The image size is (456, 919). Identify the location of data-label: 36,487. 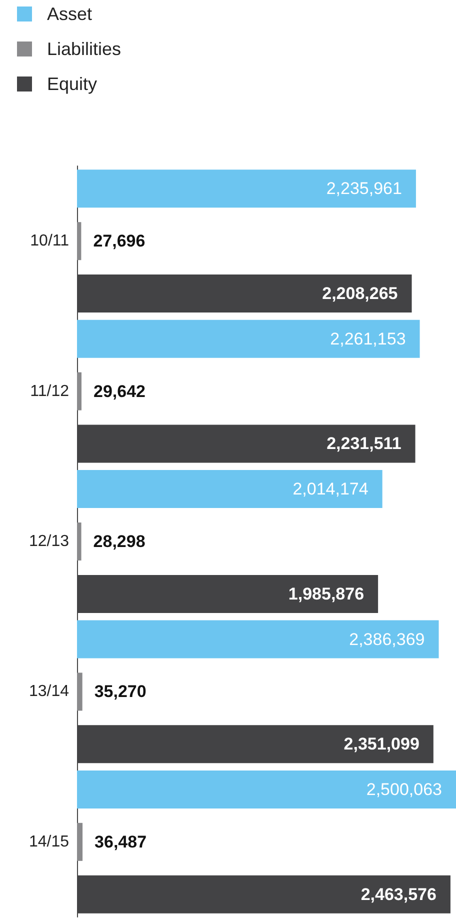
(120, 842).